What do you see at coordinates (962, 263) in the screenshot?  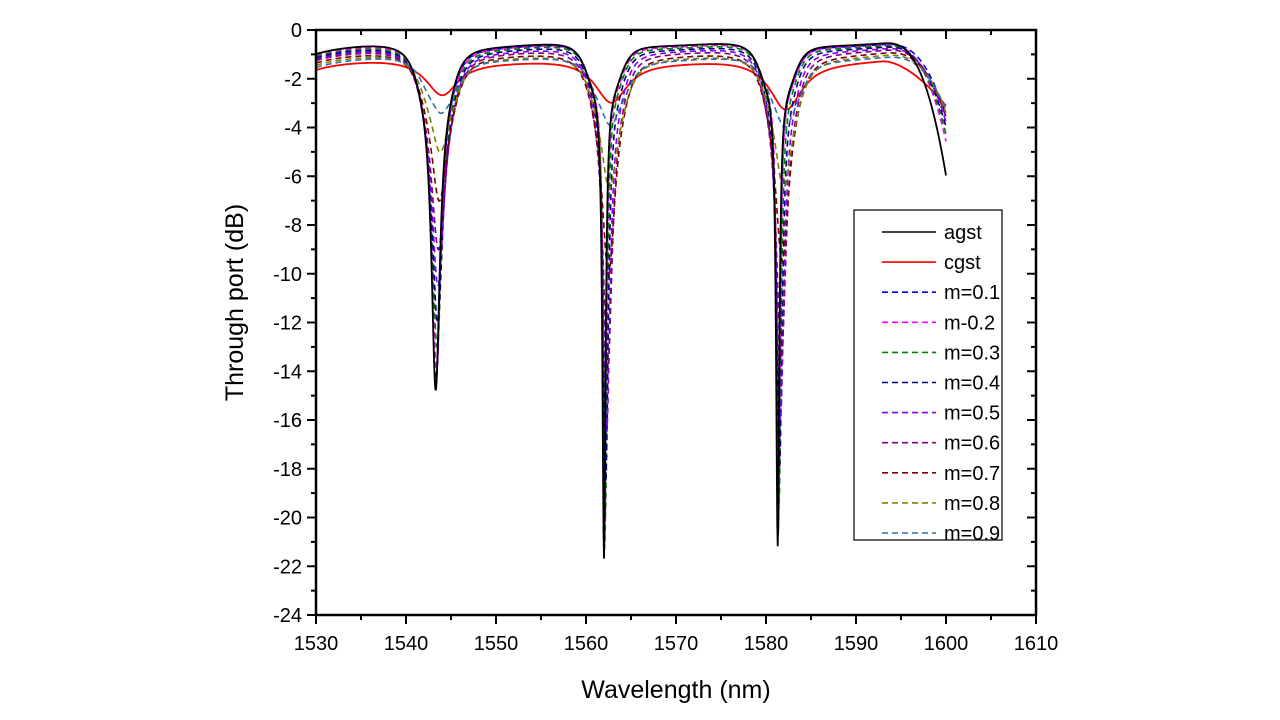 I see `legend-label: cgst` at bounding box center [962, 263].